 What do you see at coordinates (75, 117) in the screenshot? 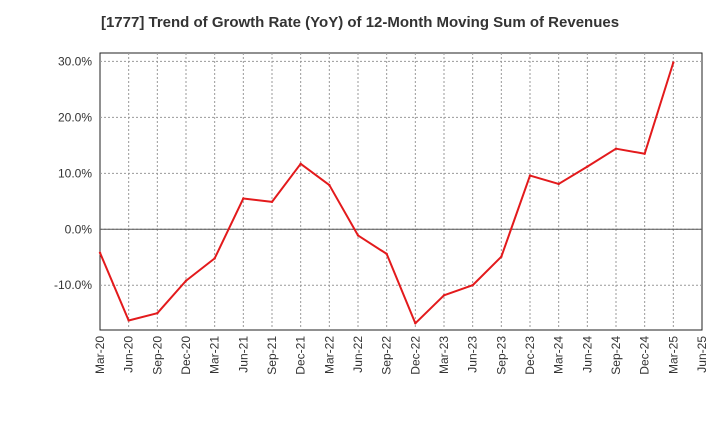
I see `y-tick-label: 20.0%` at bounding box center [75, 117].